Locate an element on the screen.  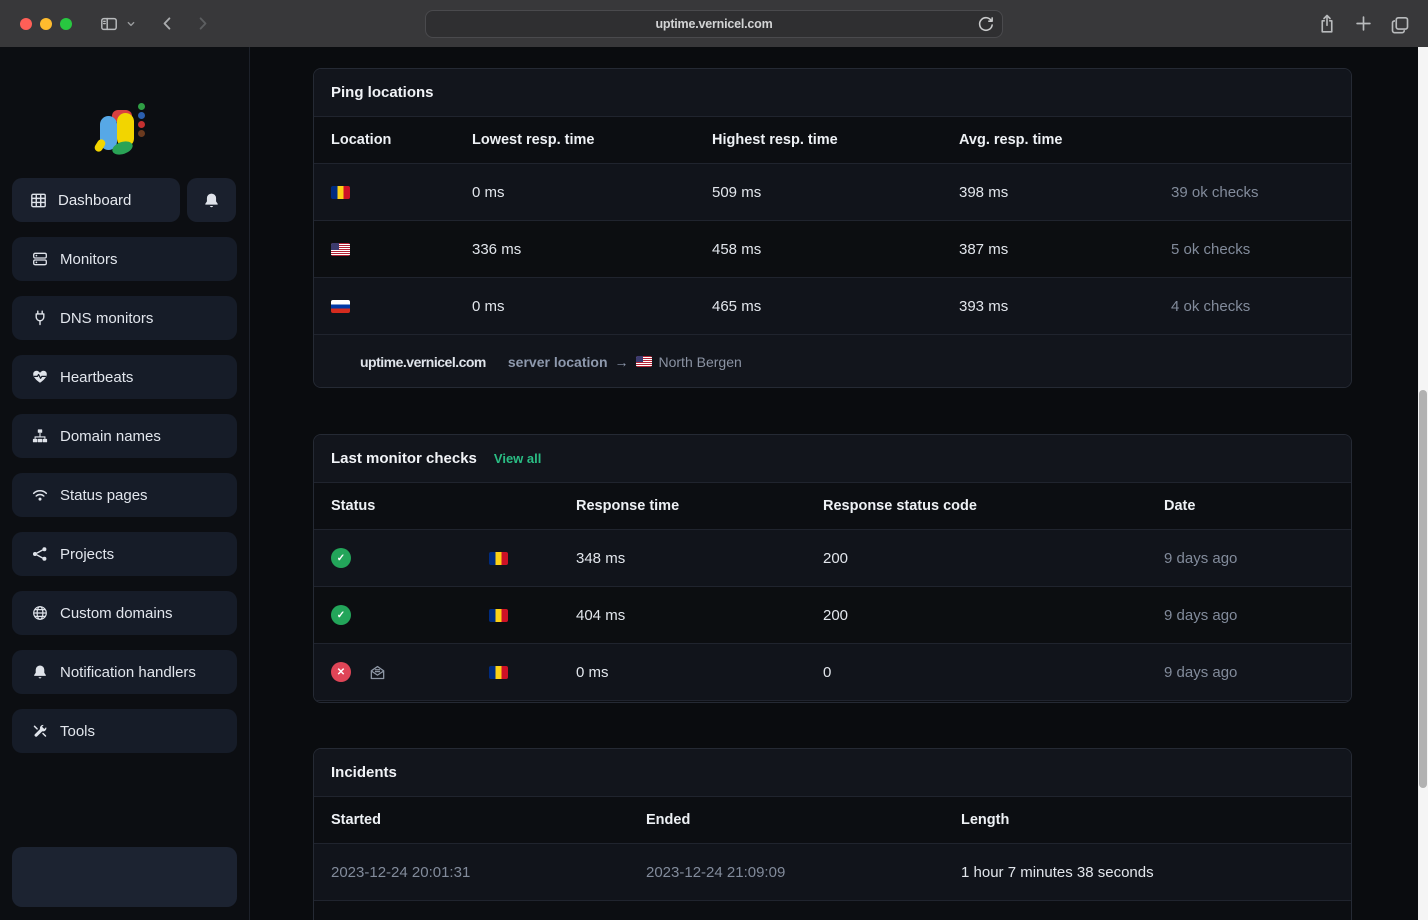
column-header: Response time is located at coordinates (628, 506).